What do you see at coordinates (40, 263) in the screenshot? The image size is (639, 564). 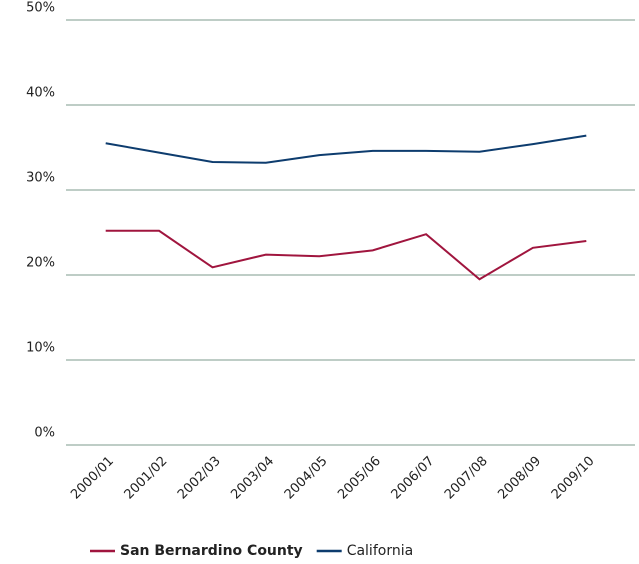 I see `y-tick-label: 20%` at bounding box center [40, 263].